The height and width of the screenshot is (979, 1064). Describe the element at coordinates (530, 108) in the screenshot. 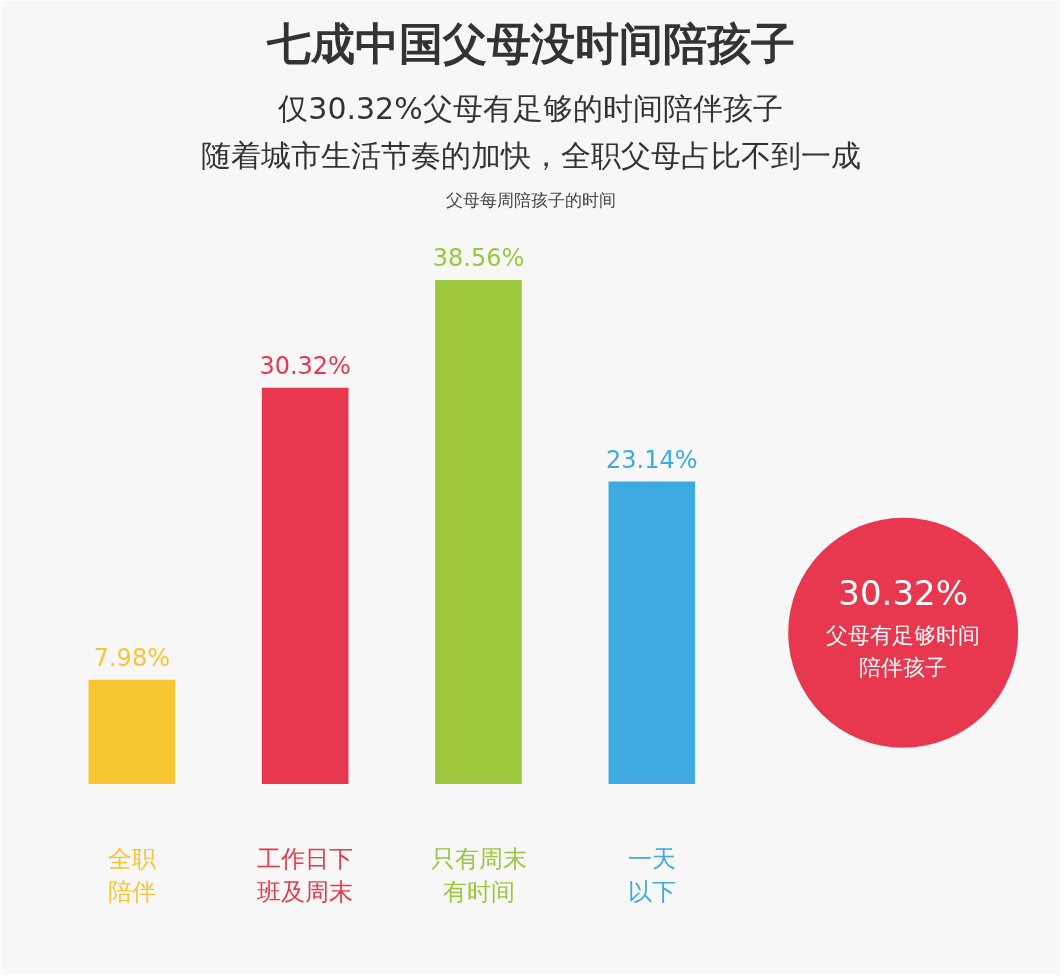

I see `chart-subtitle: 仅30.32%父母有足够的时间陪伴孩子` at that location.